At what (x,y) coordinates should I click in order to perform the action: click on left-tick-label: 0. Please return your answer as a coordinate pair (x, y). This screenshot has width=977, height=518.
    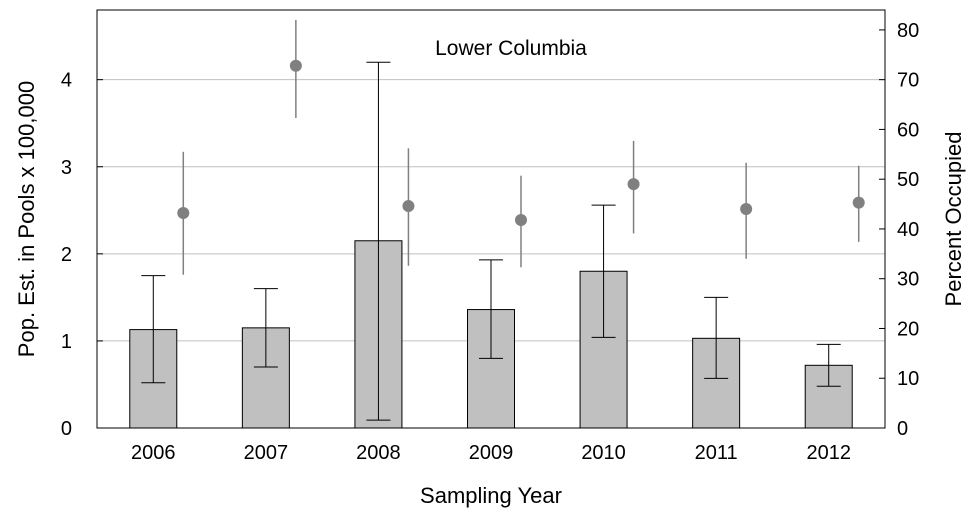
    Looking at the image, I should click on (66, 429).